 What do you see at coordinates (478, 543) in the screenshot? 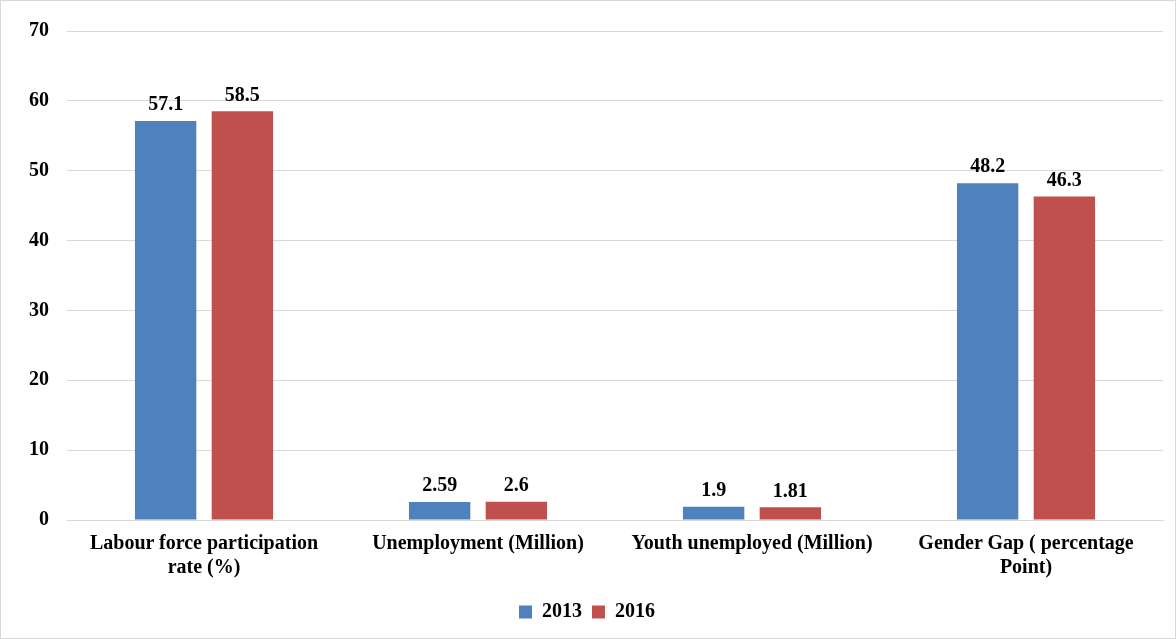
I see `x-tick-label: Unemployment (Million)` at bounding box center [478, 543].